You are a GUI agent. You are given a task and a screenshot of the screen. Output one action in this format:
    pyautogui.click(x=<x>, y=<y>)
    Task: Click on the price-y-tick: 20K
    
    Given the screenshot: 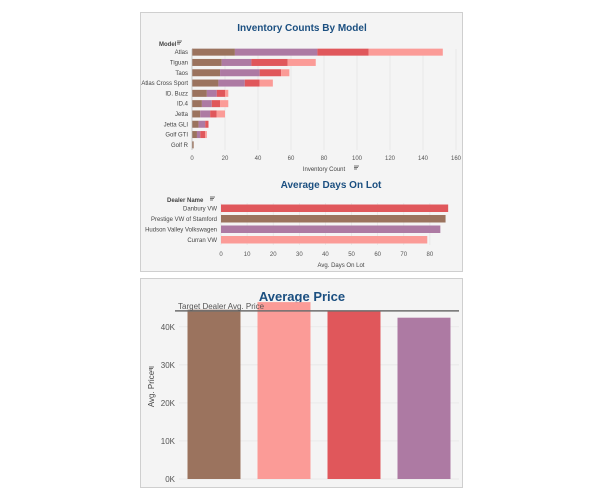 What is the action you would take?
    pyautogui.click(x=168, y=403)
    